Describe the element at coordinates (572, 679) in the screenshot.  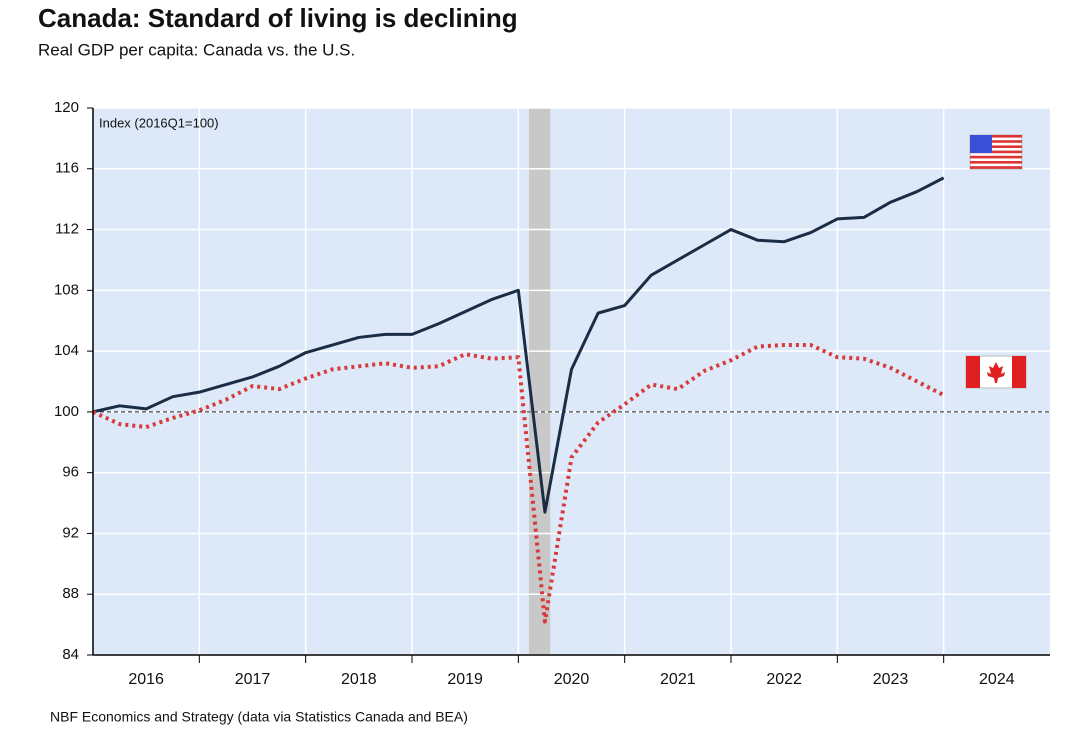
I see `x-tick-label: 2020` at that location.